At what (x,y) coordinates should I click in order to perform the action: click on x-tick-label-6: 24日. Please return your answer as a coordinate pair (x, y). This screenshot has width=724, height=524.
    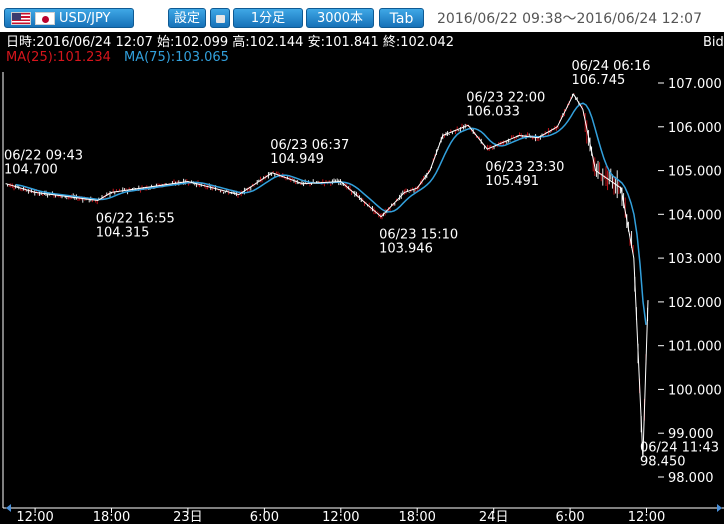
    Looking at the image, I should click on (494, 517).